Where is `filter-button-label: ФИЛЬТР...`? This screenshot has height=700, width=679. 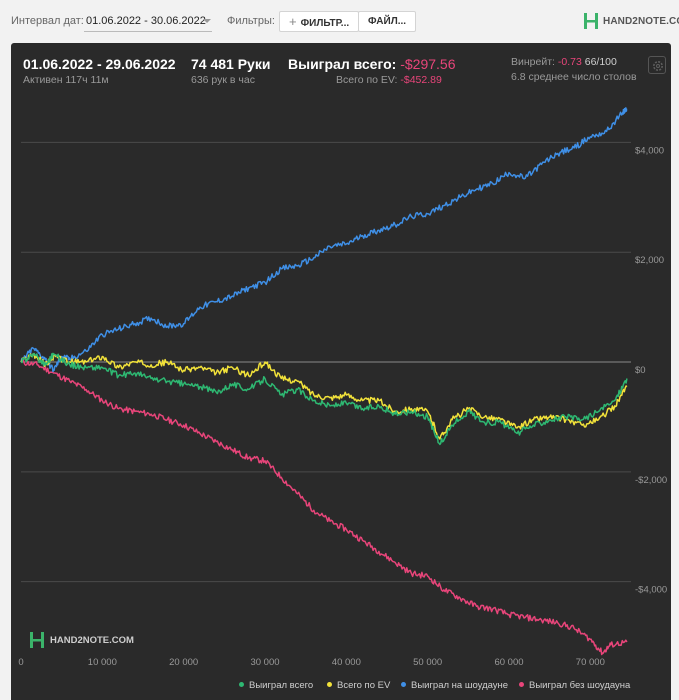
filter-button-label: ФИЛЬТР... is located at coordinates (325, 23).